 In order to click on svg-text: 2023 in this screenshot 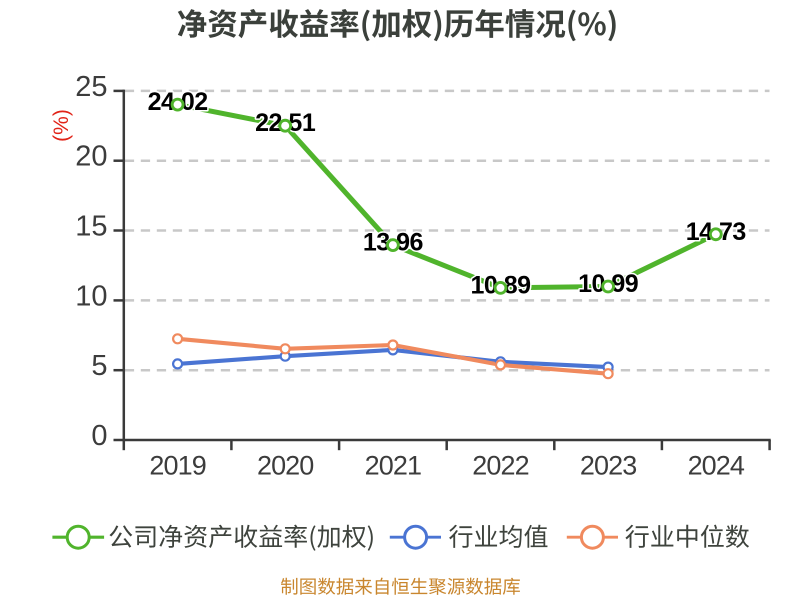, I will do `click(608, 465)`.